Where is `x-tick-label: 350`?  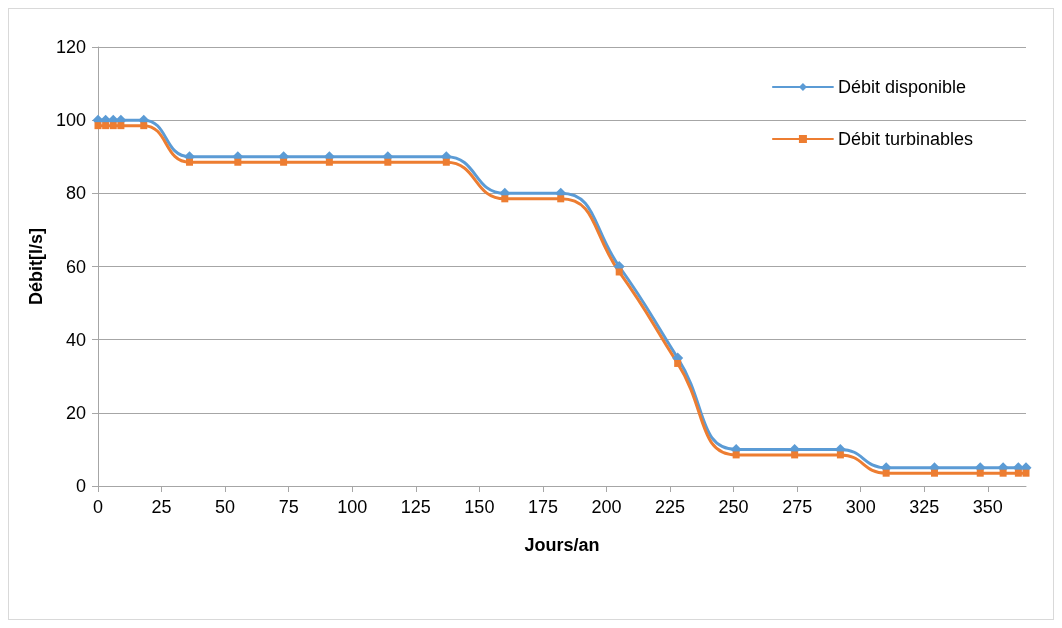
x-tick-label: 350 is located at coordinates (987, 507).